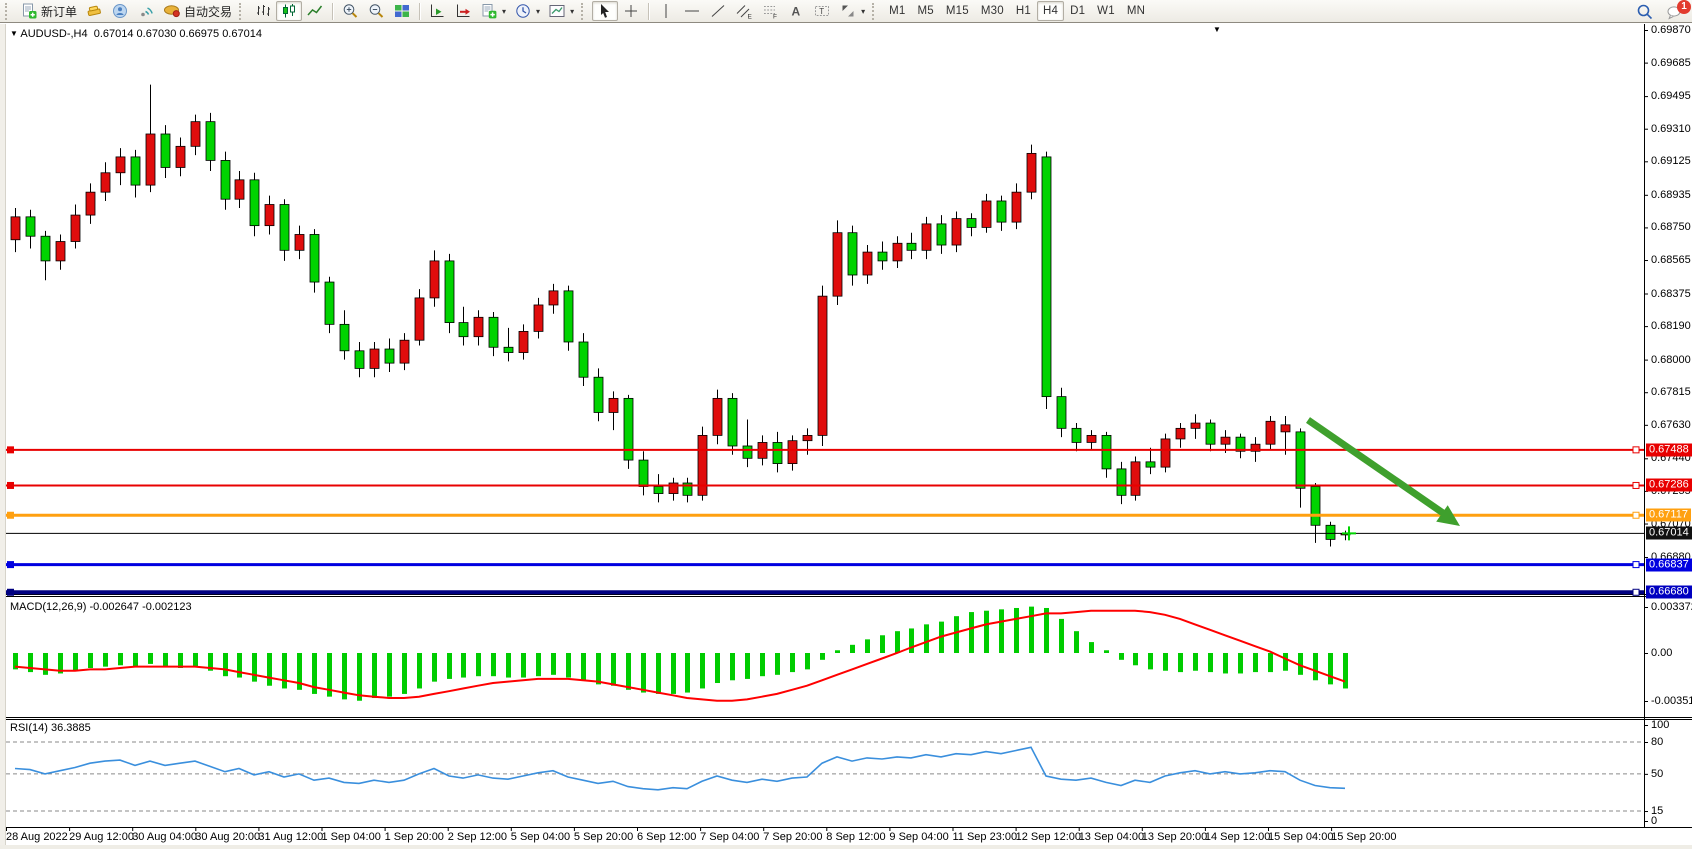 The width and height of the screenshot is (1692, 849). What do you see at coordinates (493, 11) in the screenshot?
I see `indicators-button: ▾` at bounding box center [493, 11].